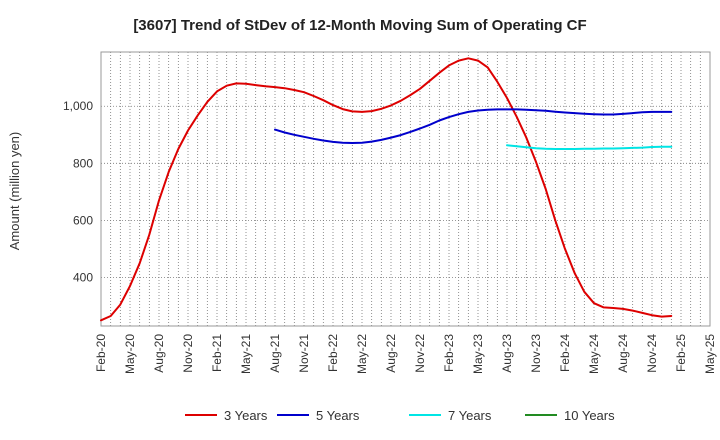  What do you see at coordinates (246, 354) in the screenshot?
I see `x-tick-label: May-21` at bounding box center [246, 354].